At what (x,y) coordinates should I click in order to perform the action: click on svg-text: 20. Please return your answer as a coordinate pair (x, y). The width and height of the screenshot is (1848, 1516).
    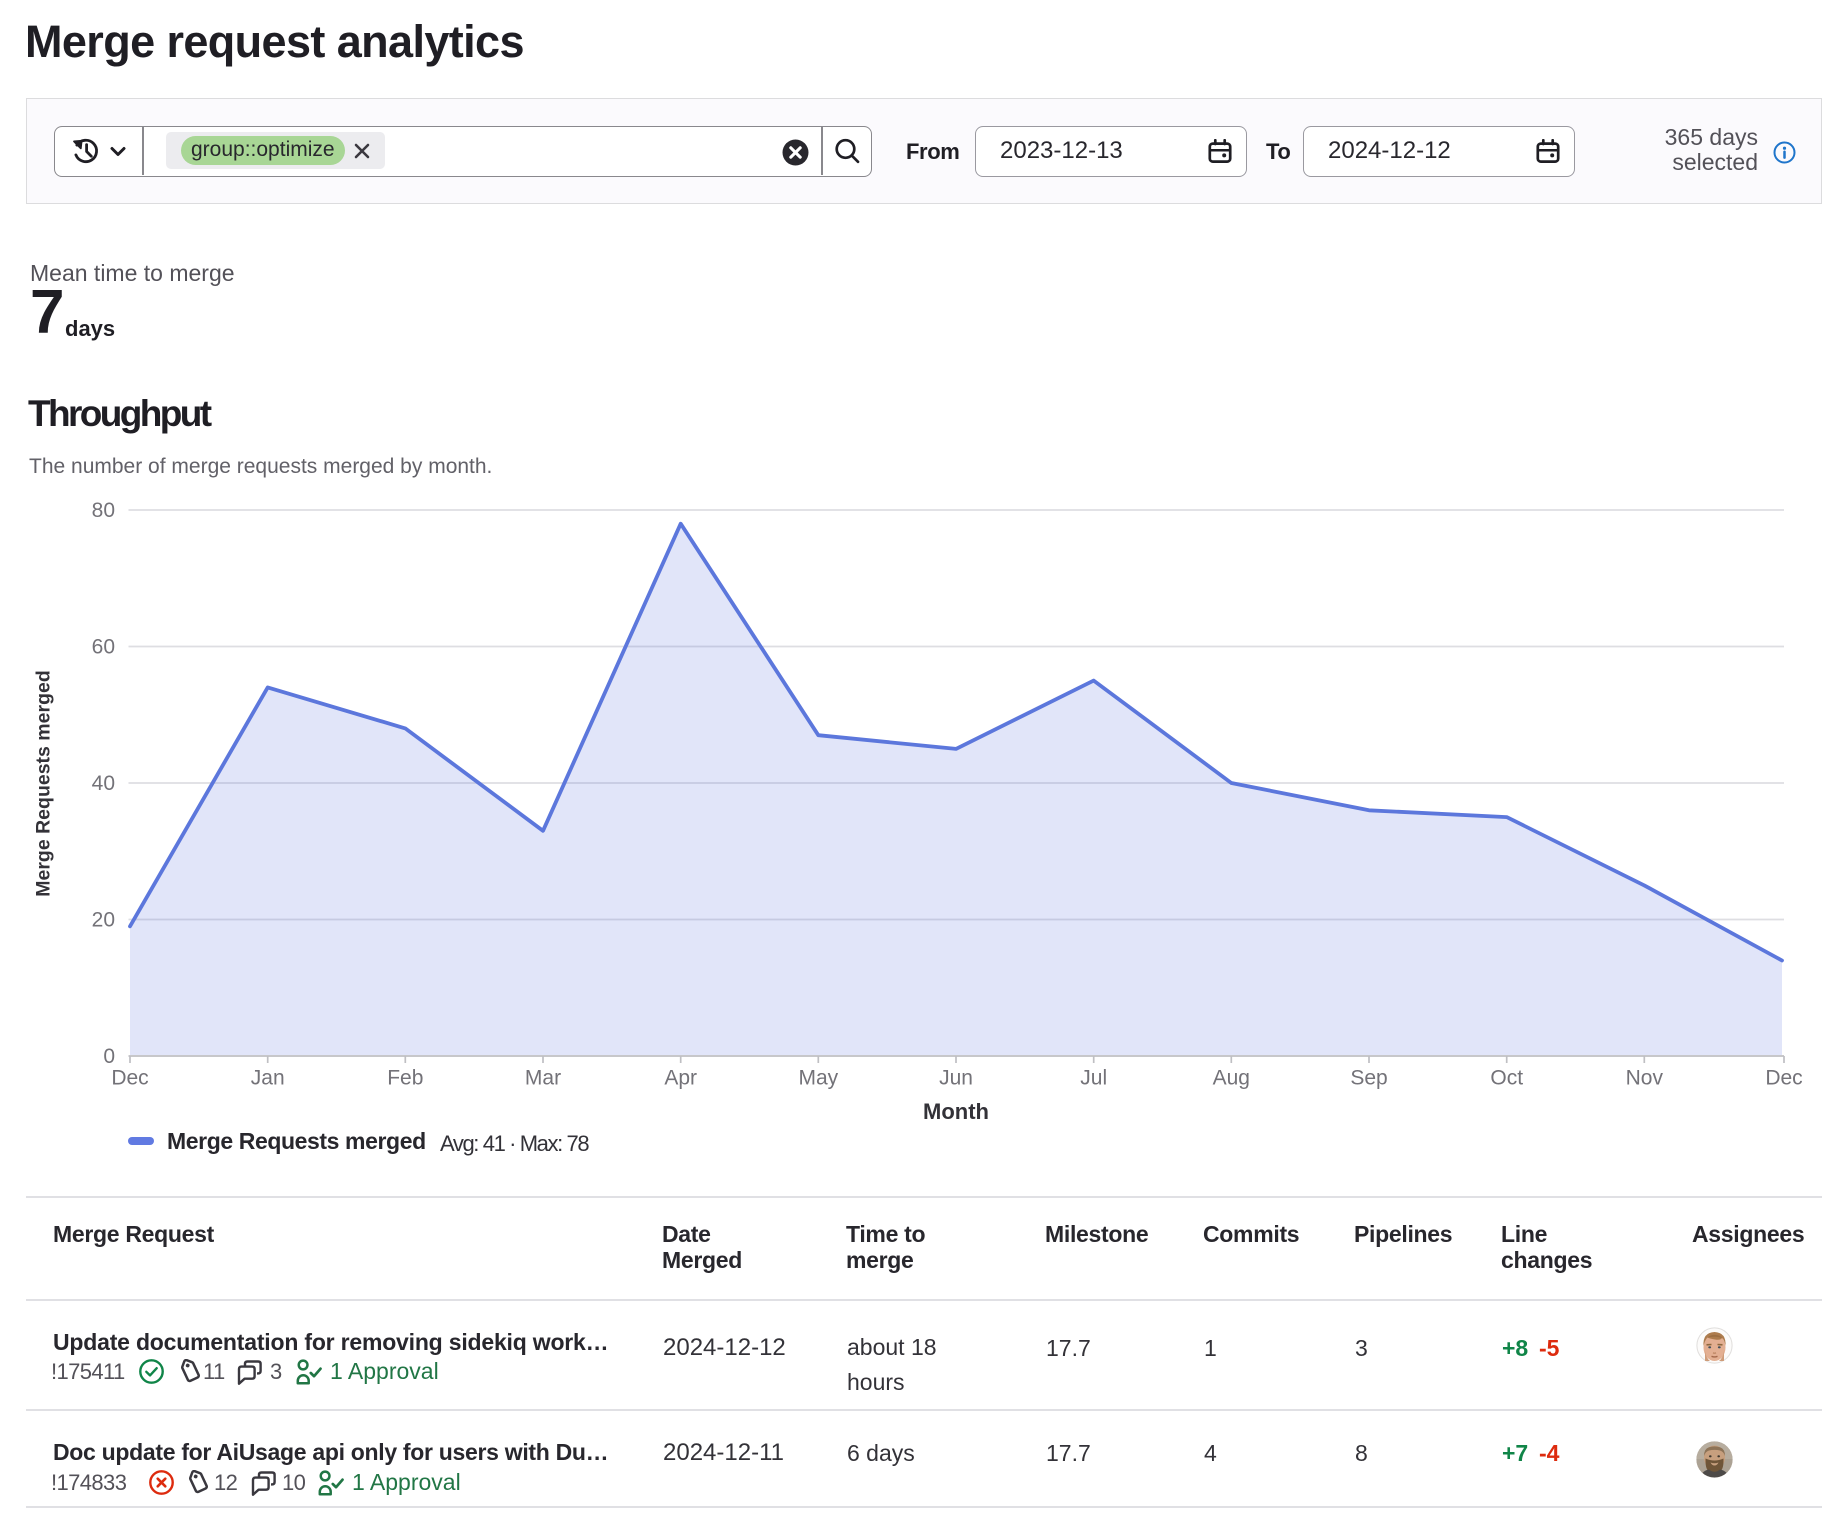
    Looking at the image, I should click on (103, 920).